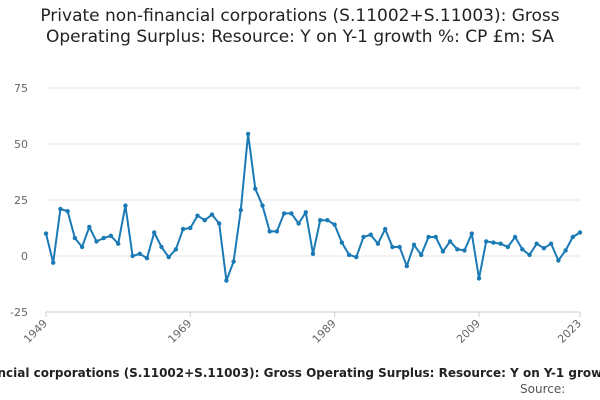  Describe the element at coordinates (421, 255) in the screenshot. I see `data-point-2001` at that location.